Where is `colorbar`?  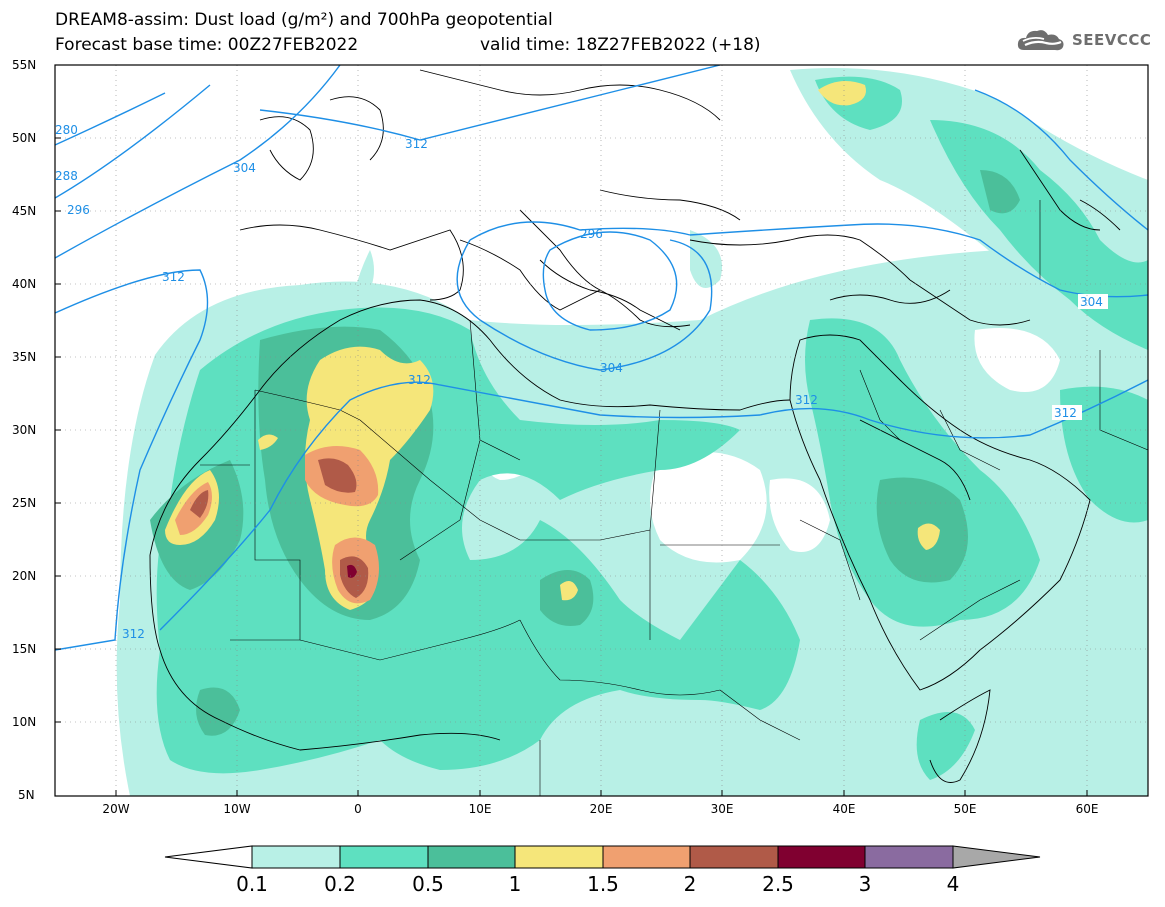
colorbar is located at coordinates (602, 857).